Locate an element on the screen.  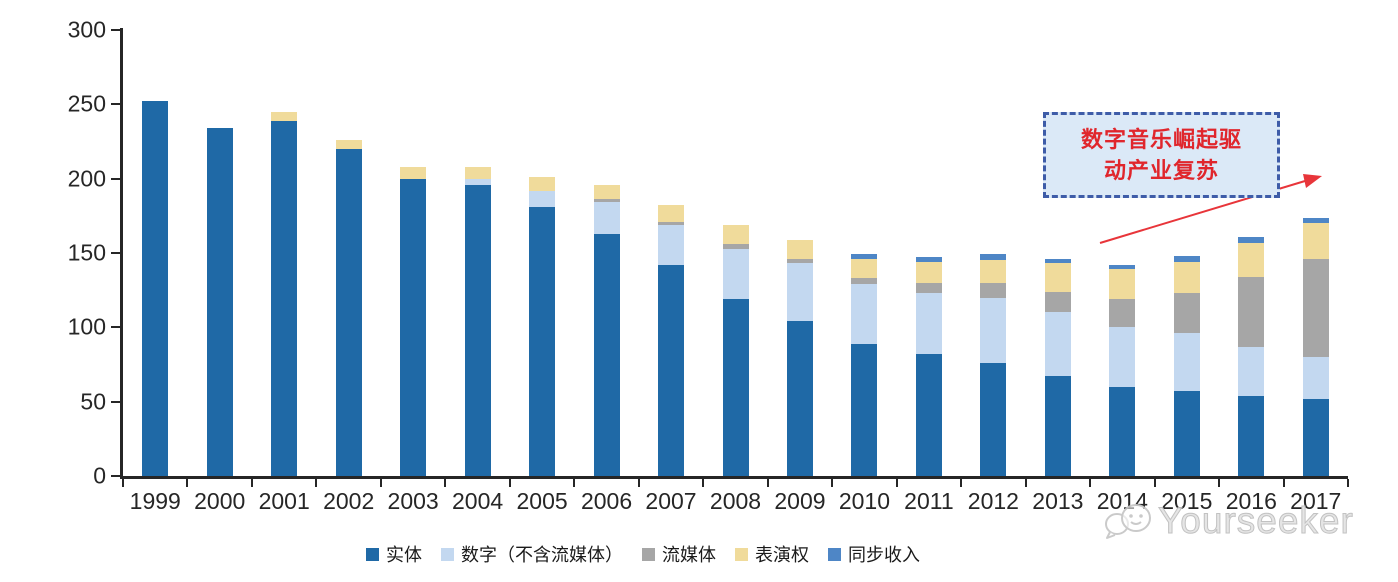
y-axis-label: 300 is located at coordinates (86, 29).